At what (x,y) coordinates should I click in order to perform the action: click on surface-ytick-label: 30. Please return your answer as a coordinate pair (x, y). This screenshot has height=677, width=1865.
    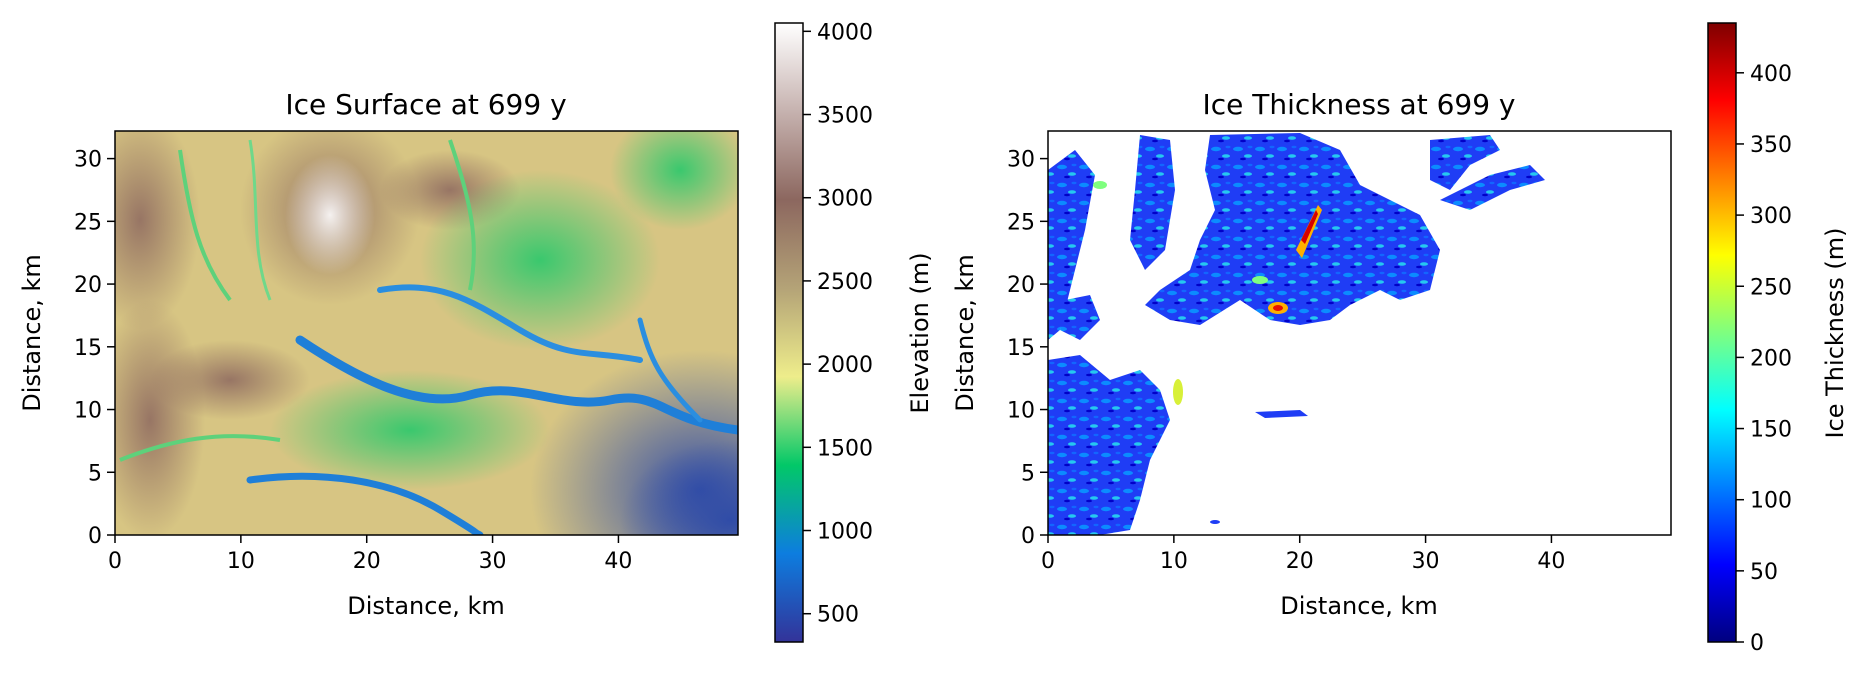
    Looking at the image, I should click on (88, 160).